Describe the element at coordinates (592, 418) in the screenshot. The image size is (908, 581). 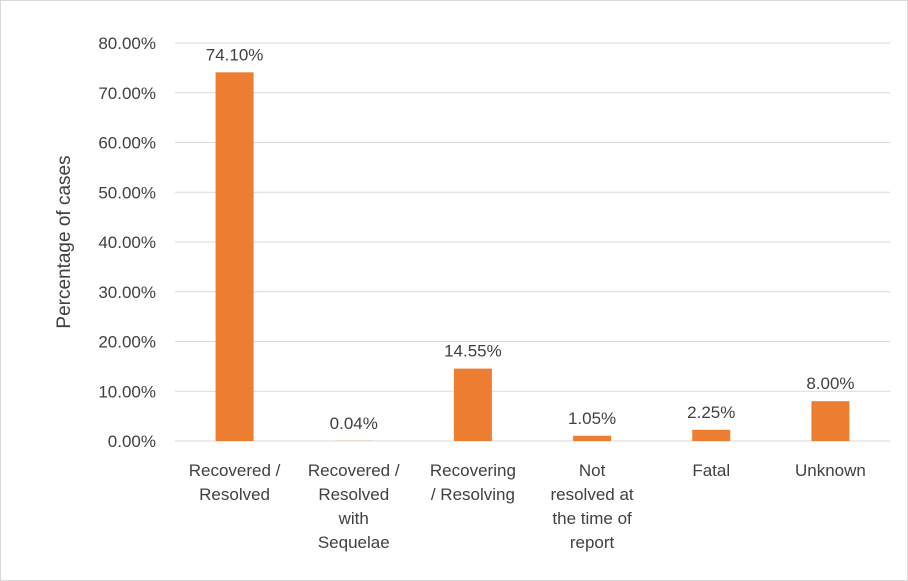
I see `data-label: 1.05%` at that location.